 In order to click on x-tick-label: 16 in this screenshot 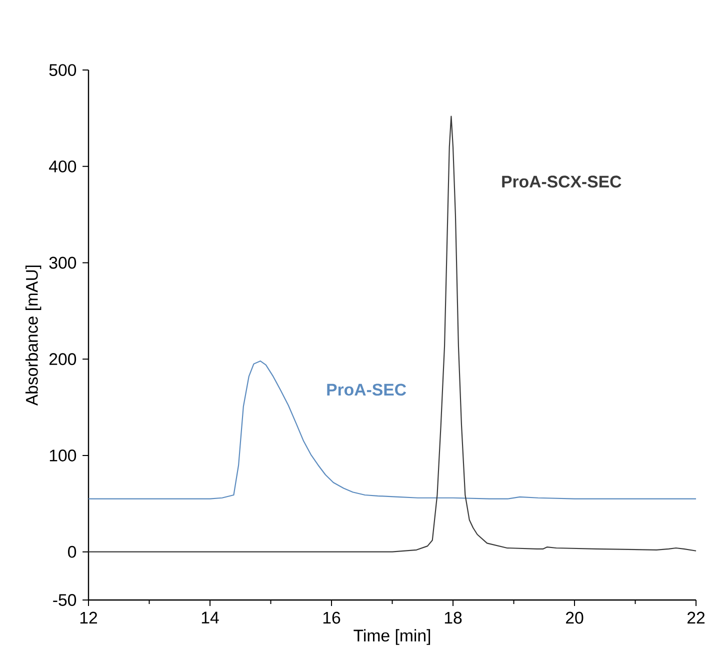, I will do `click(331, 618)`.